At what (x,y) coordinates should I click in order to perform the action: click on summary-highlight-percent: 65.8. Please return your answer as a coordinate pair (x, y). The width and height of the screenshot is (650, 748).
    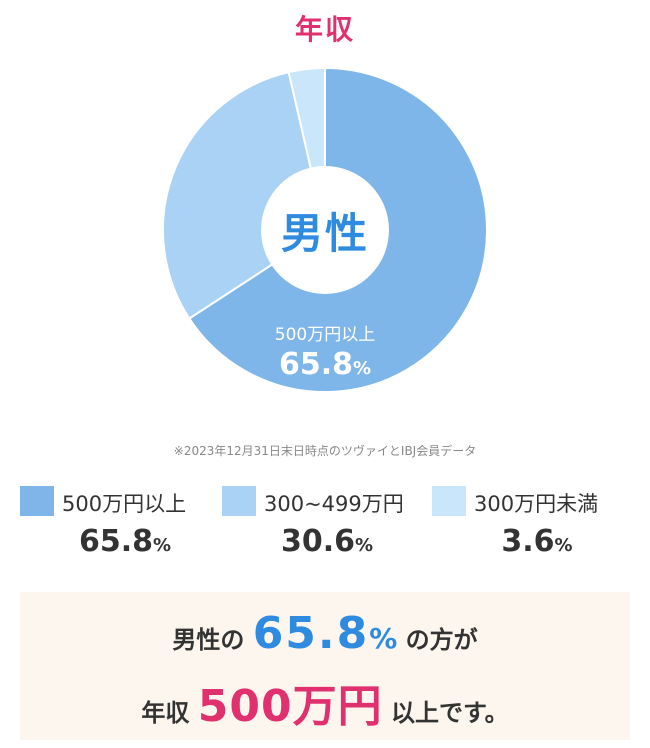
    Looking at the image, I should click on (311, 633).